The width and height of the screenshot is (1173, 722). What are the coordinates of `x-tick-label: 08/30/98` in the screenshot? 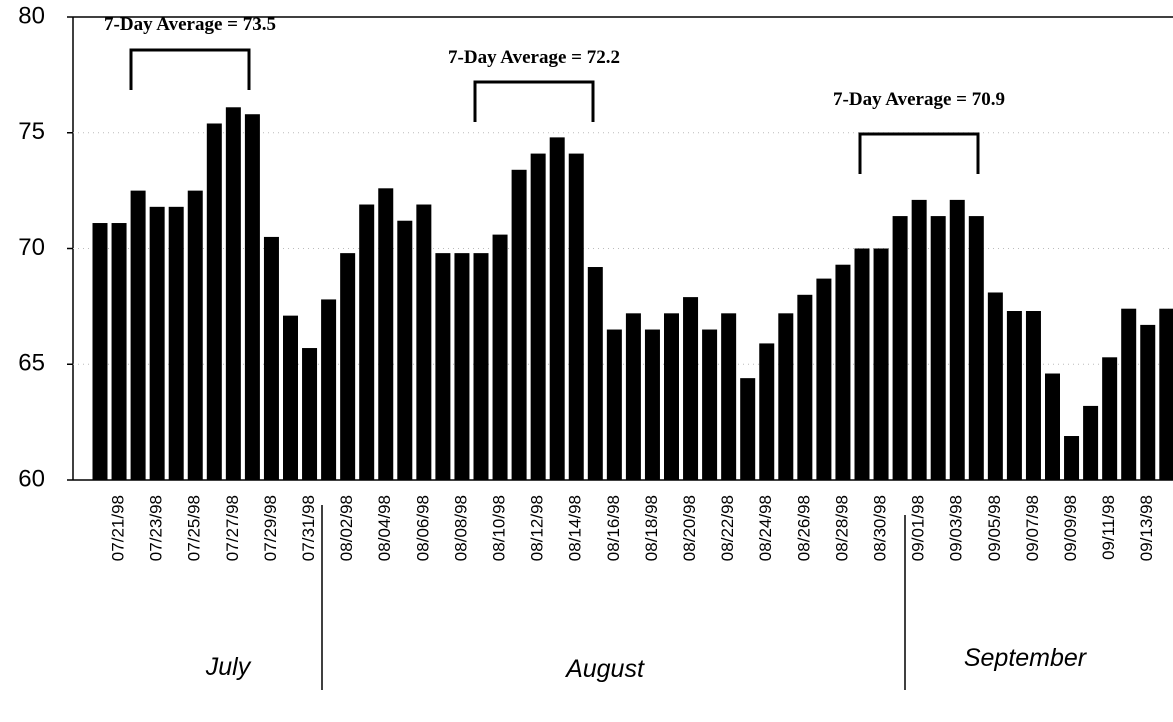 It's located at (880, 528).